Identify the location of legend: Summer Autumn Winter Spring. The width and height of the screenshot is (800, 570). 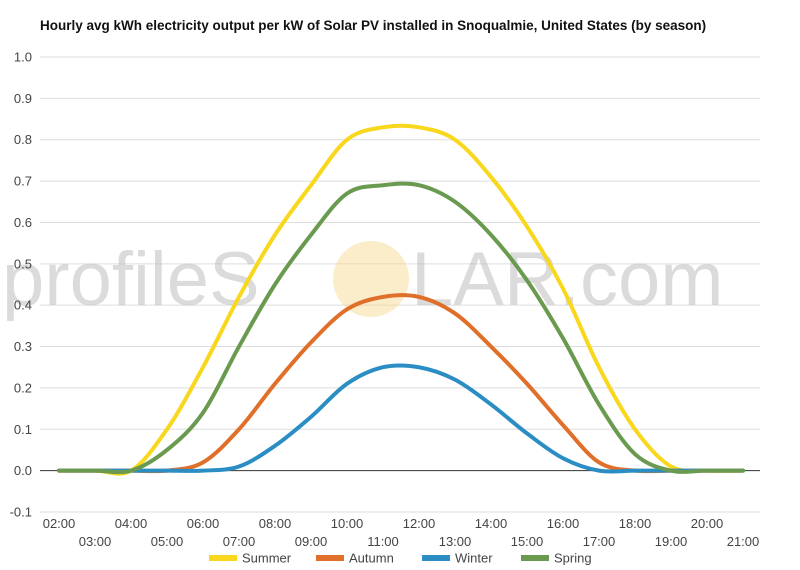
(400, 558).